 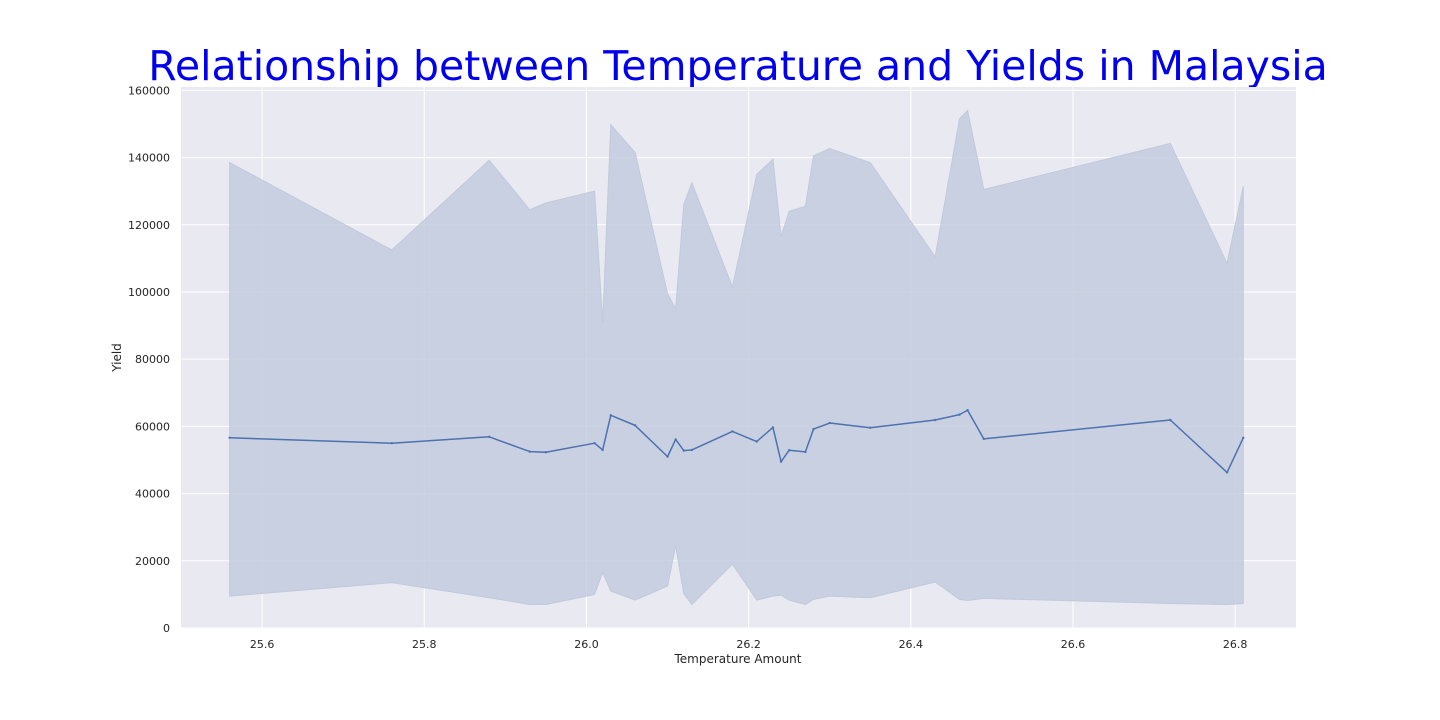 I want to click on x-tick-label: 26.2, so click(x=748, y=644).